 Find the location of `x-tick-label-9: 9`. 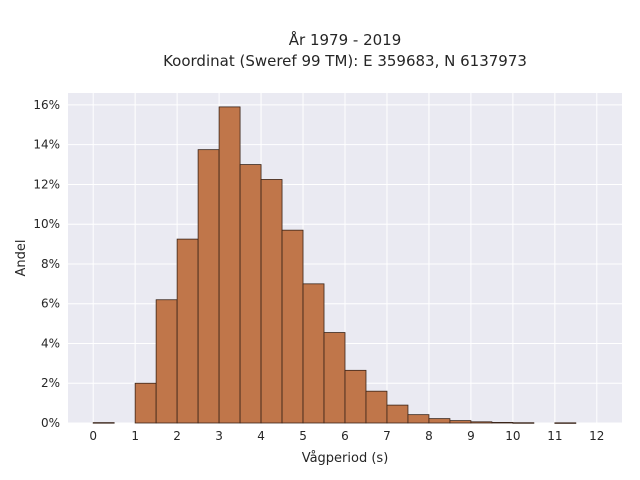

x-tick-label-9: 9 is located at coordinates (471, 436).